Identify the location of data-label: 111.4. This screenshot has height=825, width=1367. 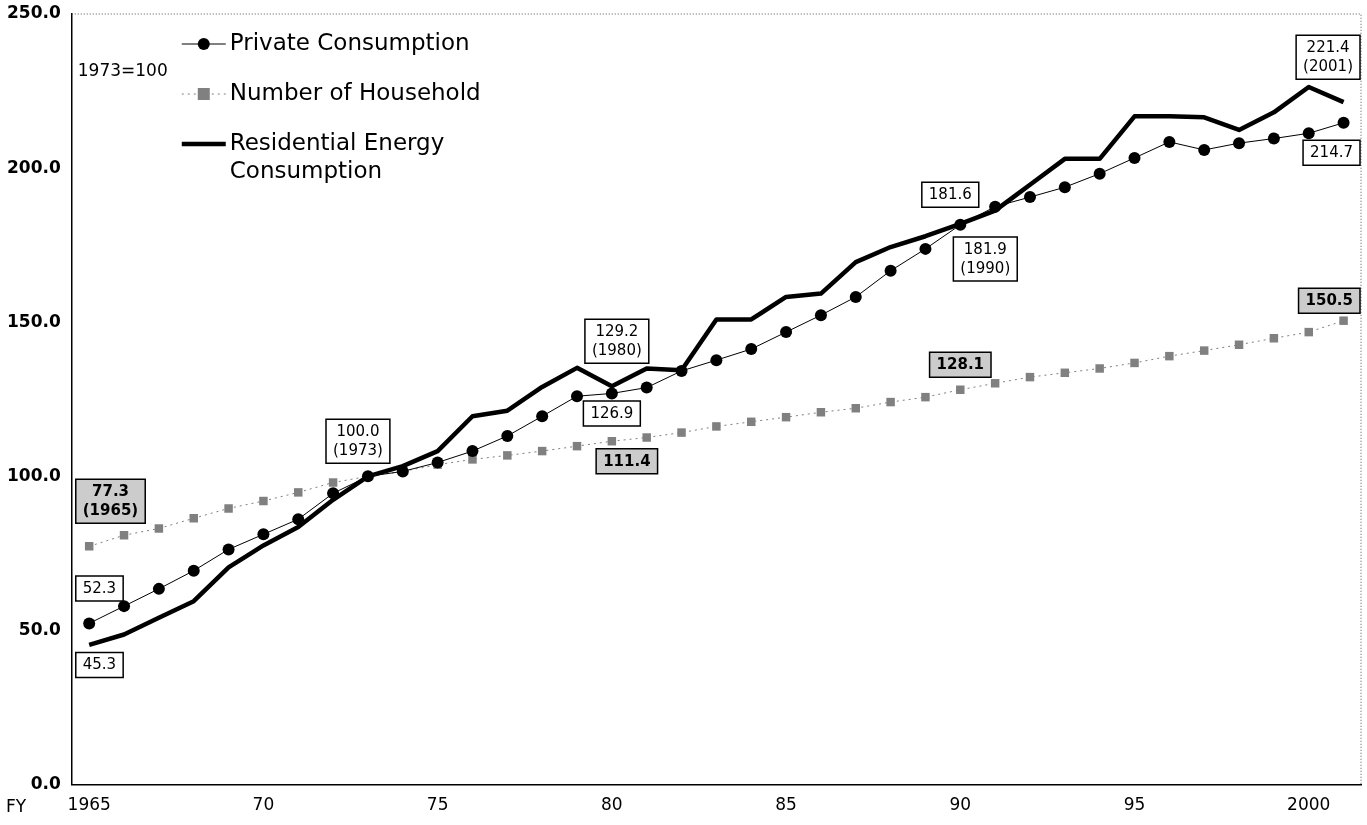
(627, 460).